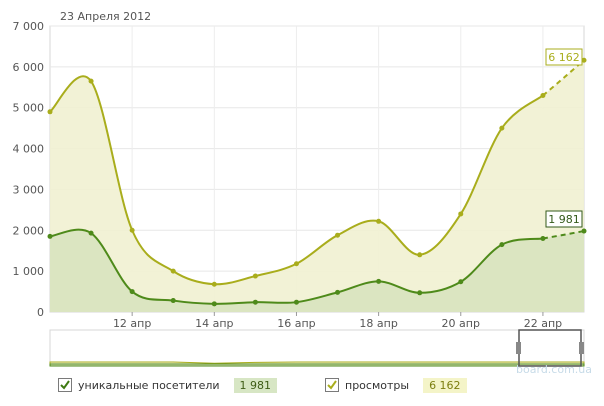  I want to click on checkbox-pageviews, so click(332, 385).